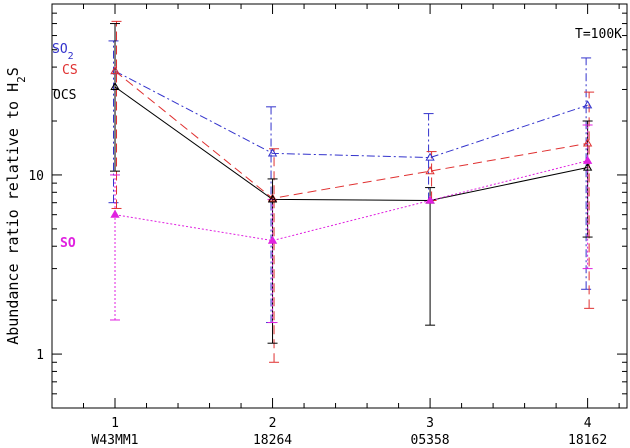  Describe the element at coordinates (16, 206) in the screenshot. I see `y-axis-title: Abundance ratio relative to H2S` at that location.